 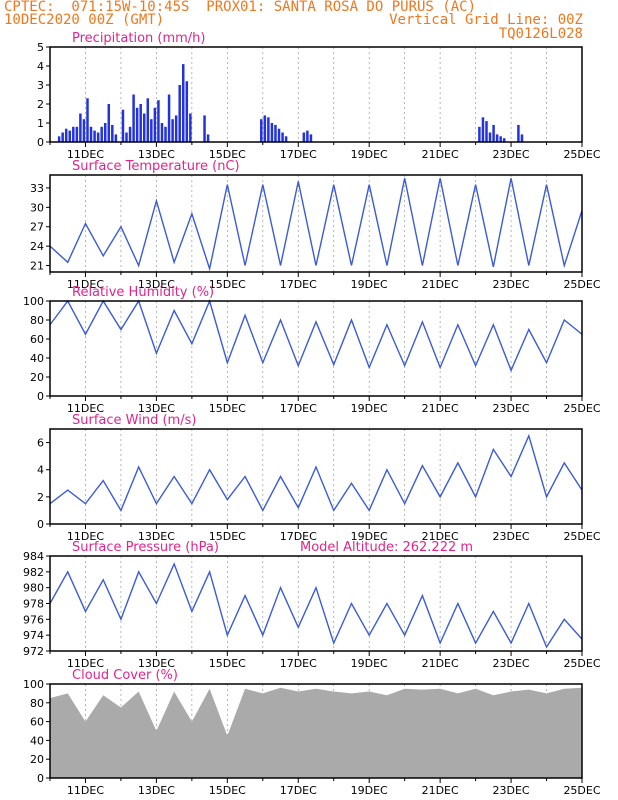 I want to click on y-tick-label: 972, so click(x=33, y=651).